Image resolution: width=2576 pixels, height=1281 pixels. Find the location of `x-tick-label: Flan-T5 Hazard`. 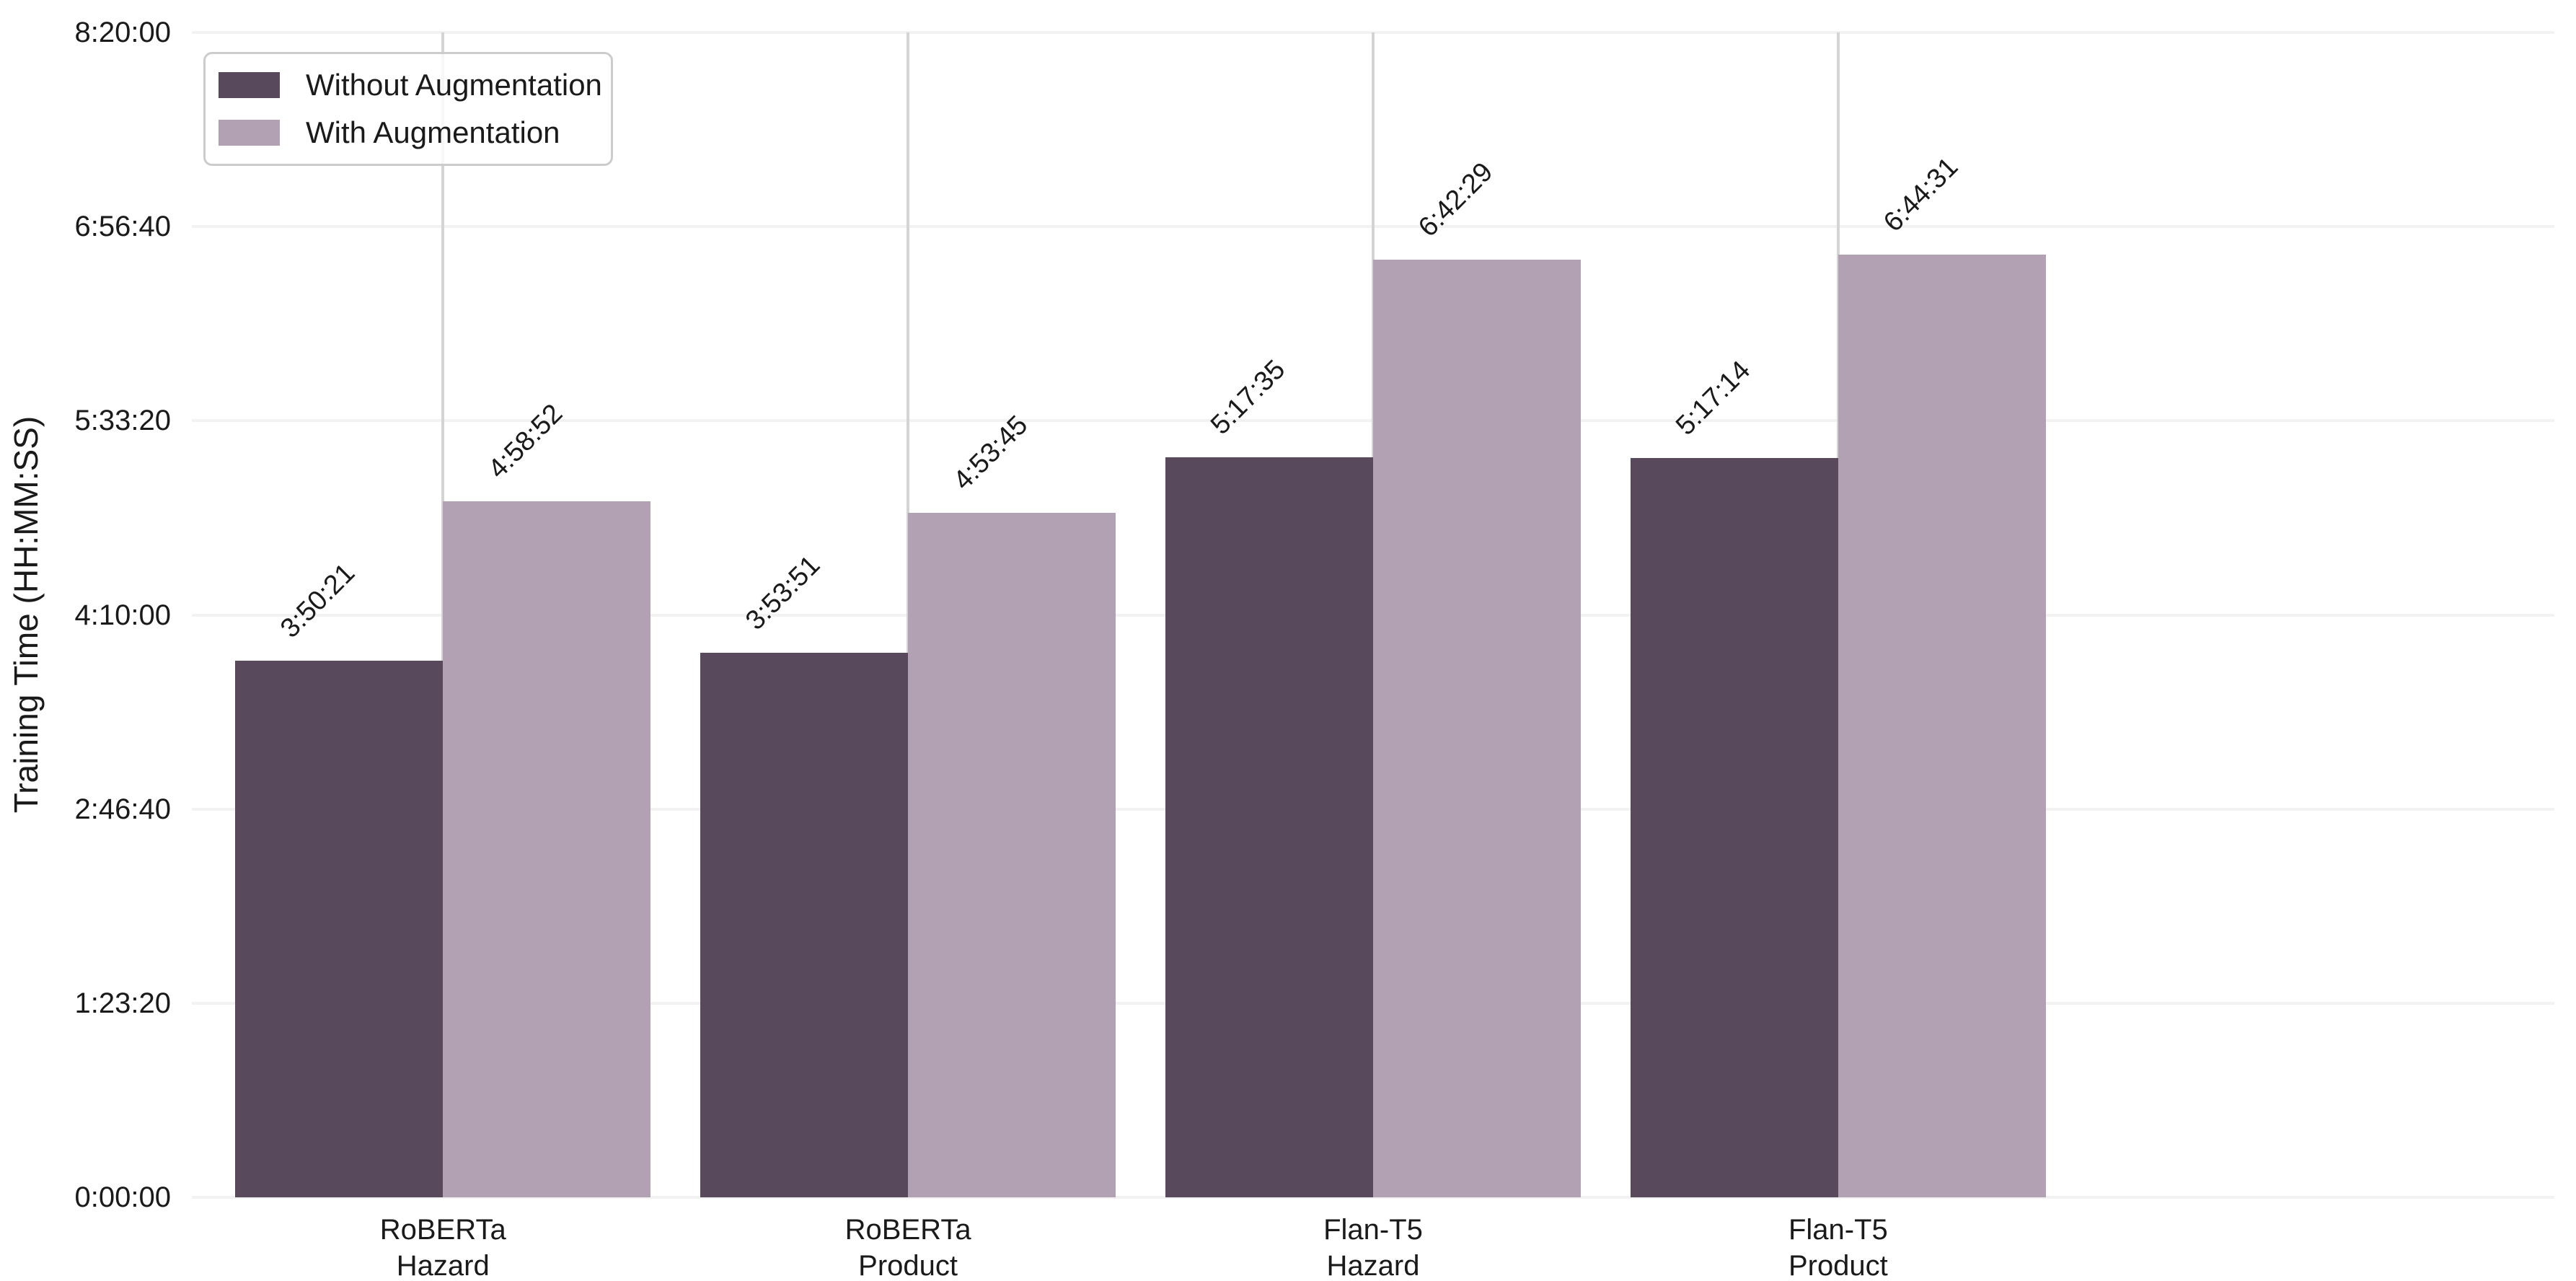

x-tick-label: Flan-T5 Hazard is located at coordinates (1373, 1247).